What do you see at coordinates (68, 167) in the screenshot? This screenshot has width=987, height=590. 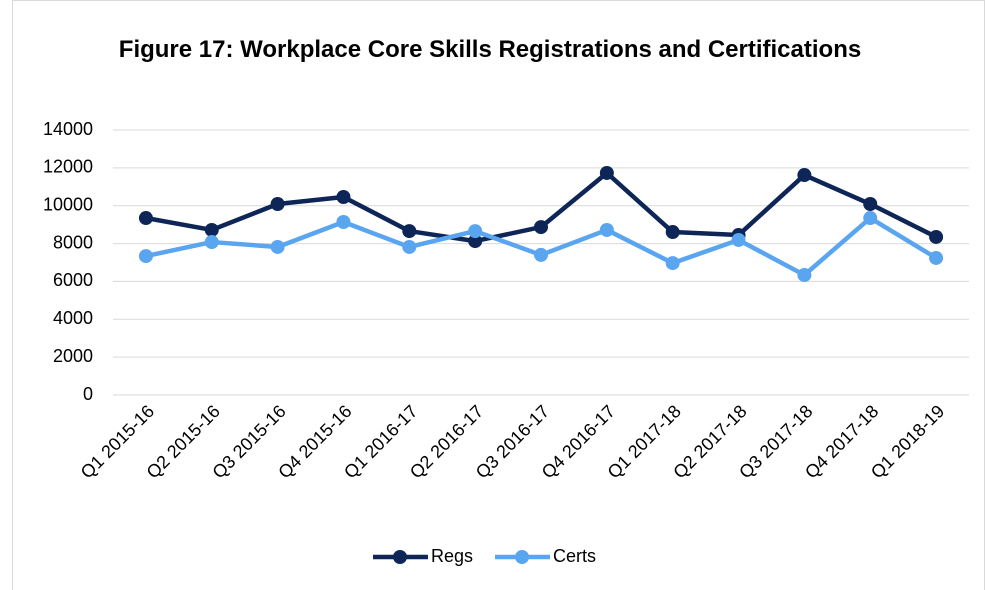 I see `y-tick-label: 12000` at bounding box center [68, 167].